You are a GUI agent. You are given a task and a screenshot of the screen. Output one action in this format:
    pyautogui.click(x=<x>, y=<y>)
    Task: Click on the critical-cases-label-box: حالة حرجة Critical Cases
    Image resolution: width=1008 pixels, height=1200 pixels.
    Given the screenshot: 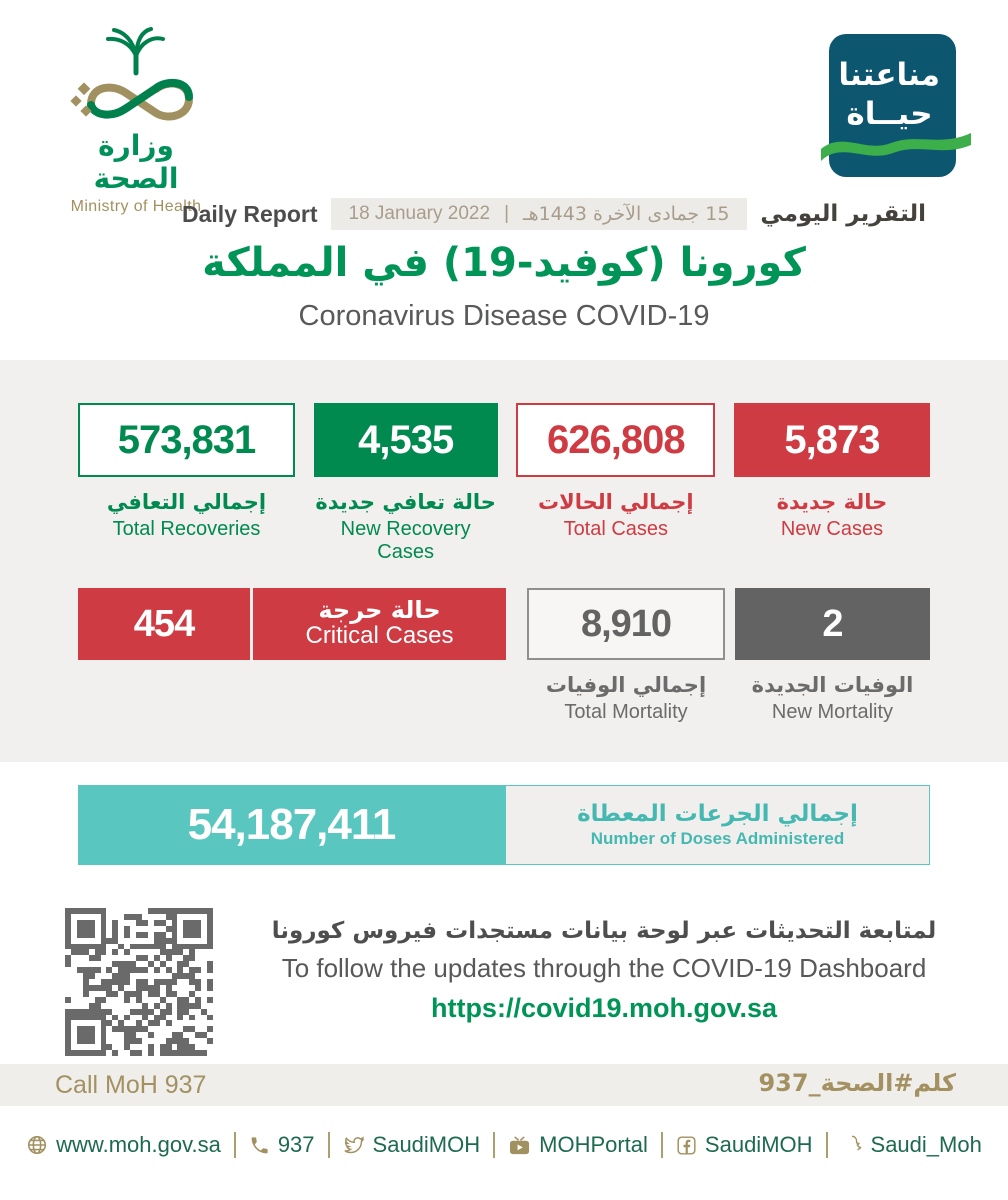 What is the action you would take?
    pyautogui.click(x=379, y=624)
    